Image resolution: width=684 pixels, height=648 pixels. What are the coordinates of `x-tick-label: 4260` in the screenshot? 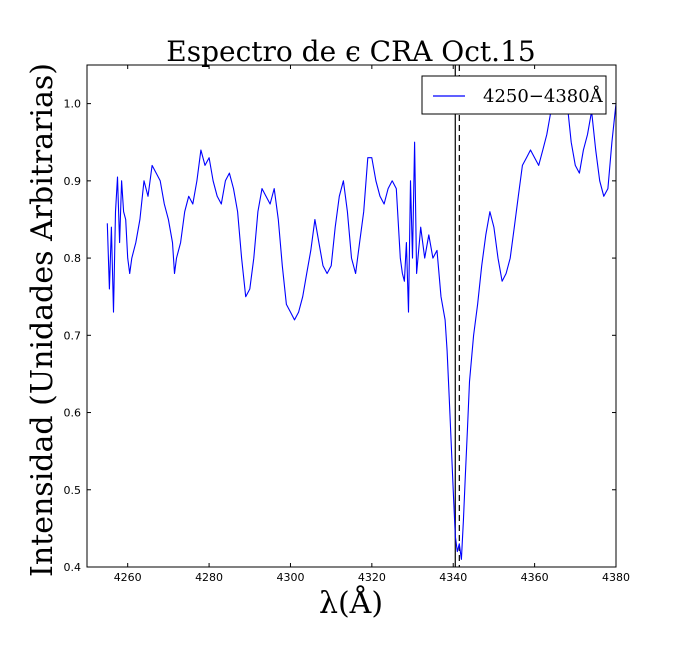 It's located at (128, 577).